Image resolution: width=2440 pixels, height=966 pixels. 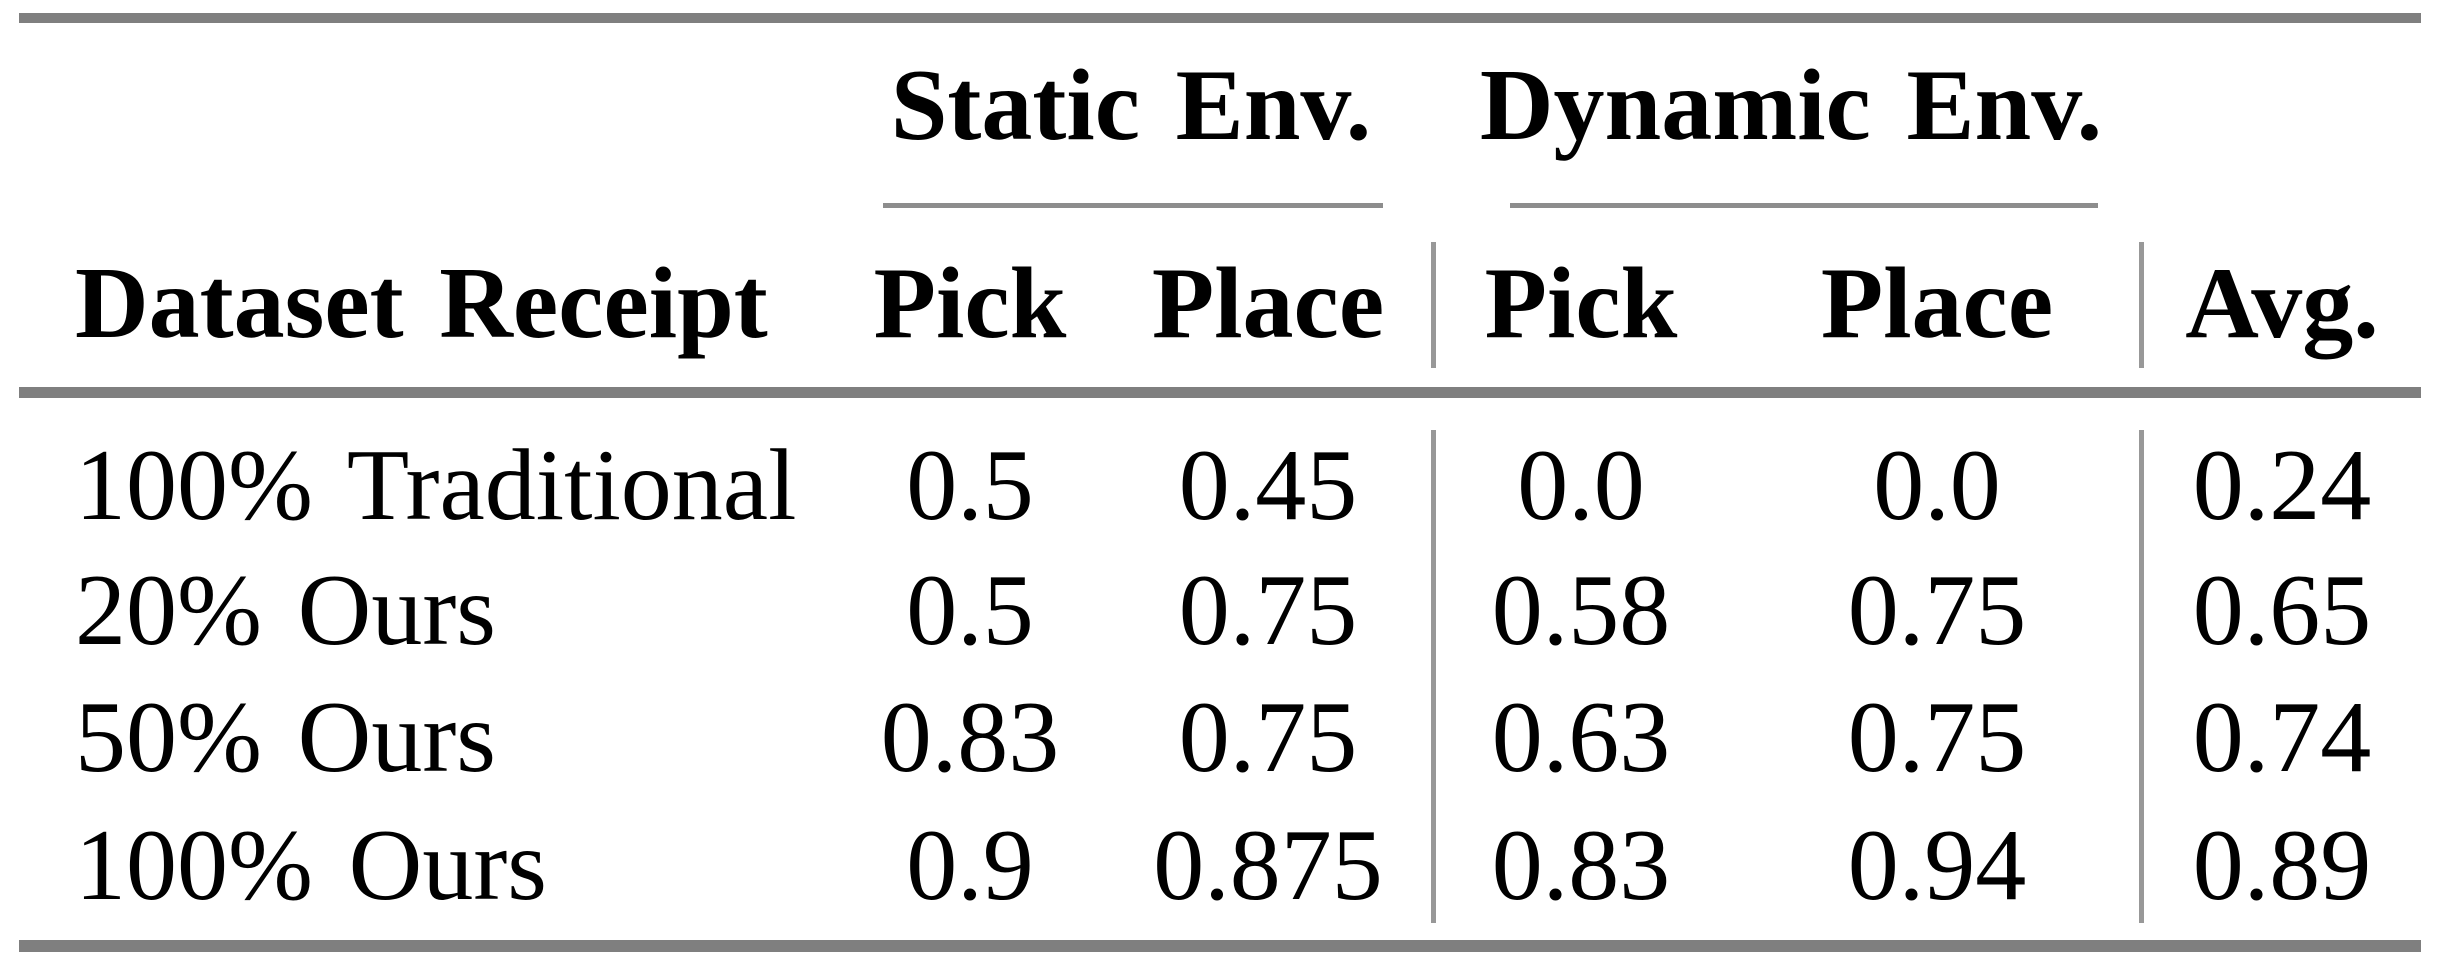 What do you see at coordinates (970, 303) in the screenshot?
I see `col-header-static-pick: Pick` at bounding box center [970, 303].